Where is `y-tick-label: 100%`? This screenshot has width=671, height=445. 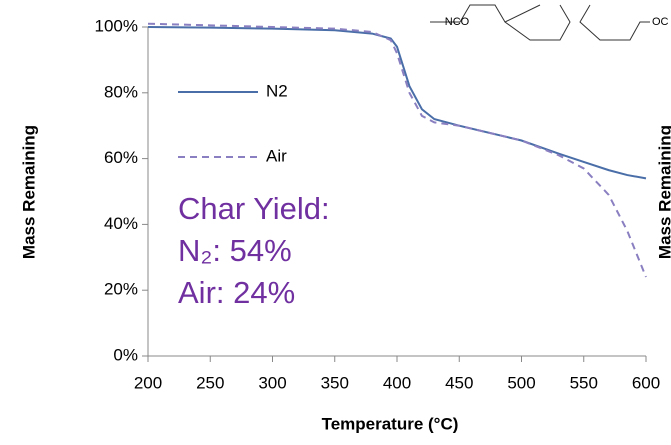 y-tick-label: 100% is located at coordinates (116, 25).